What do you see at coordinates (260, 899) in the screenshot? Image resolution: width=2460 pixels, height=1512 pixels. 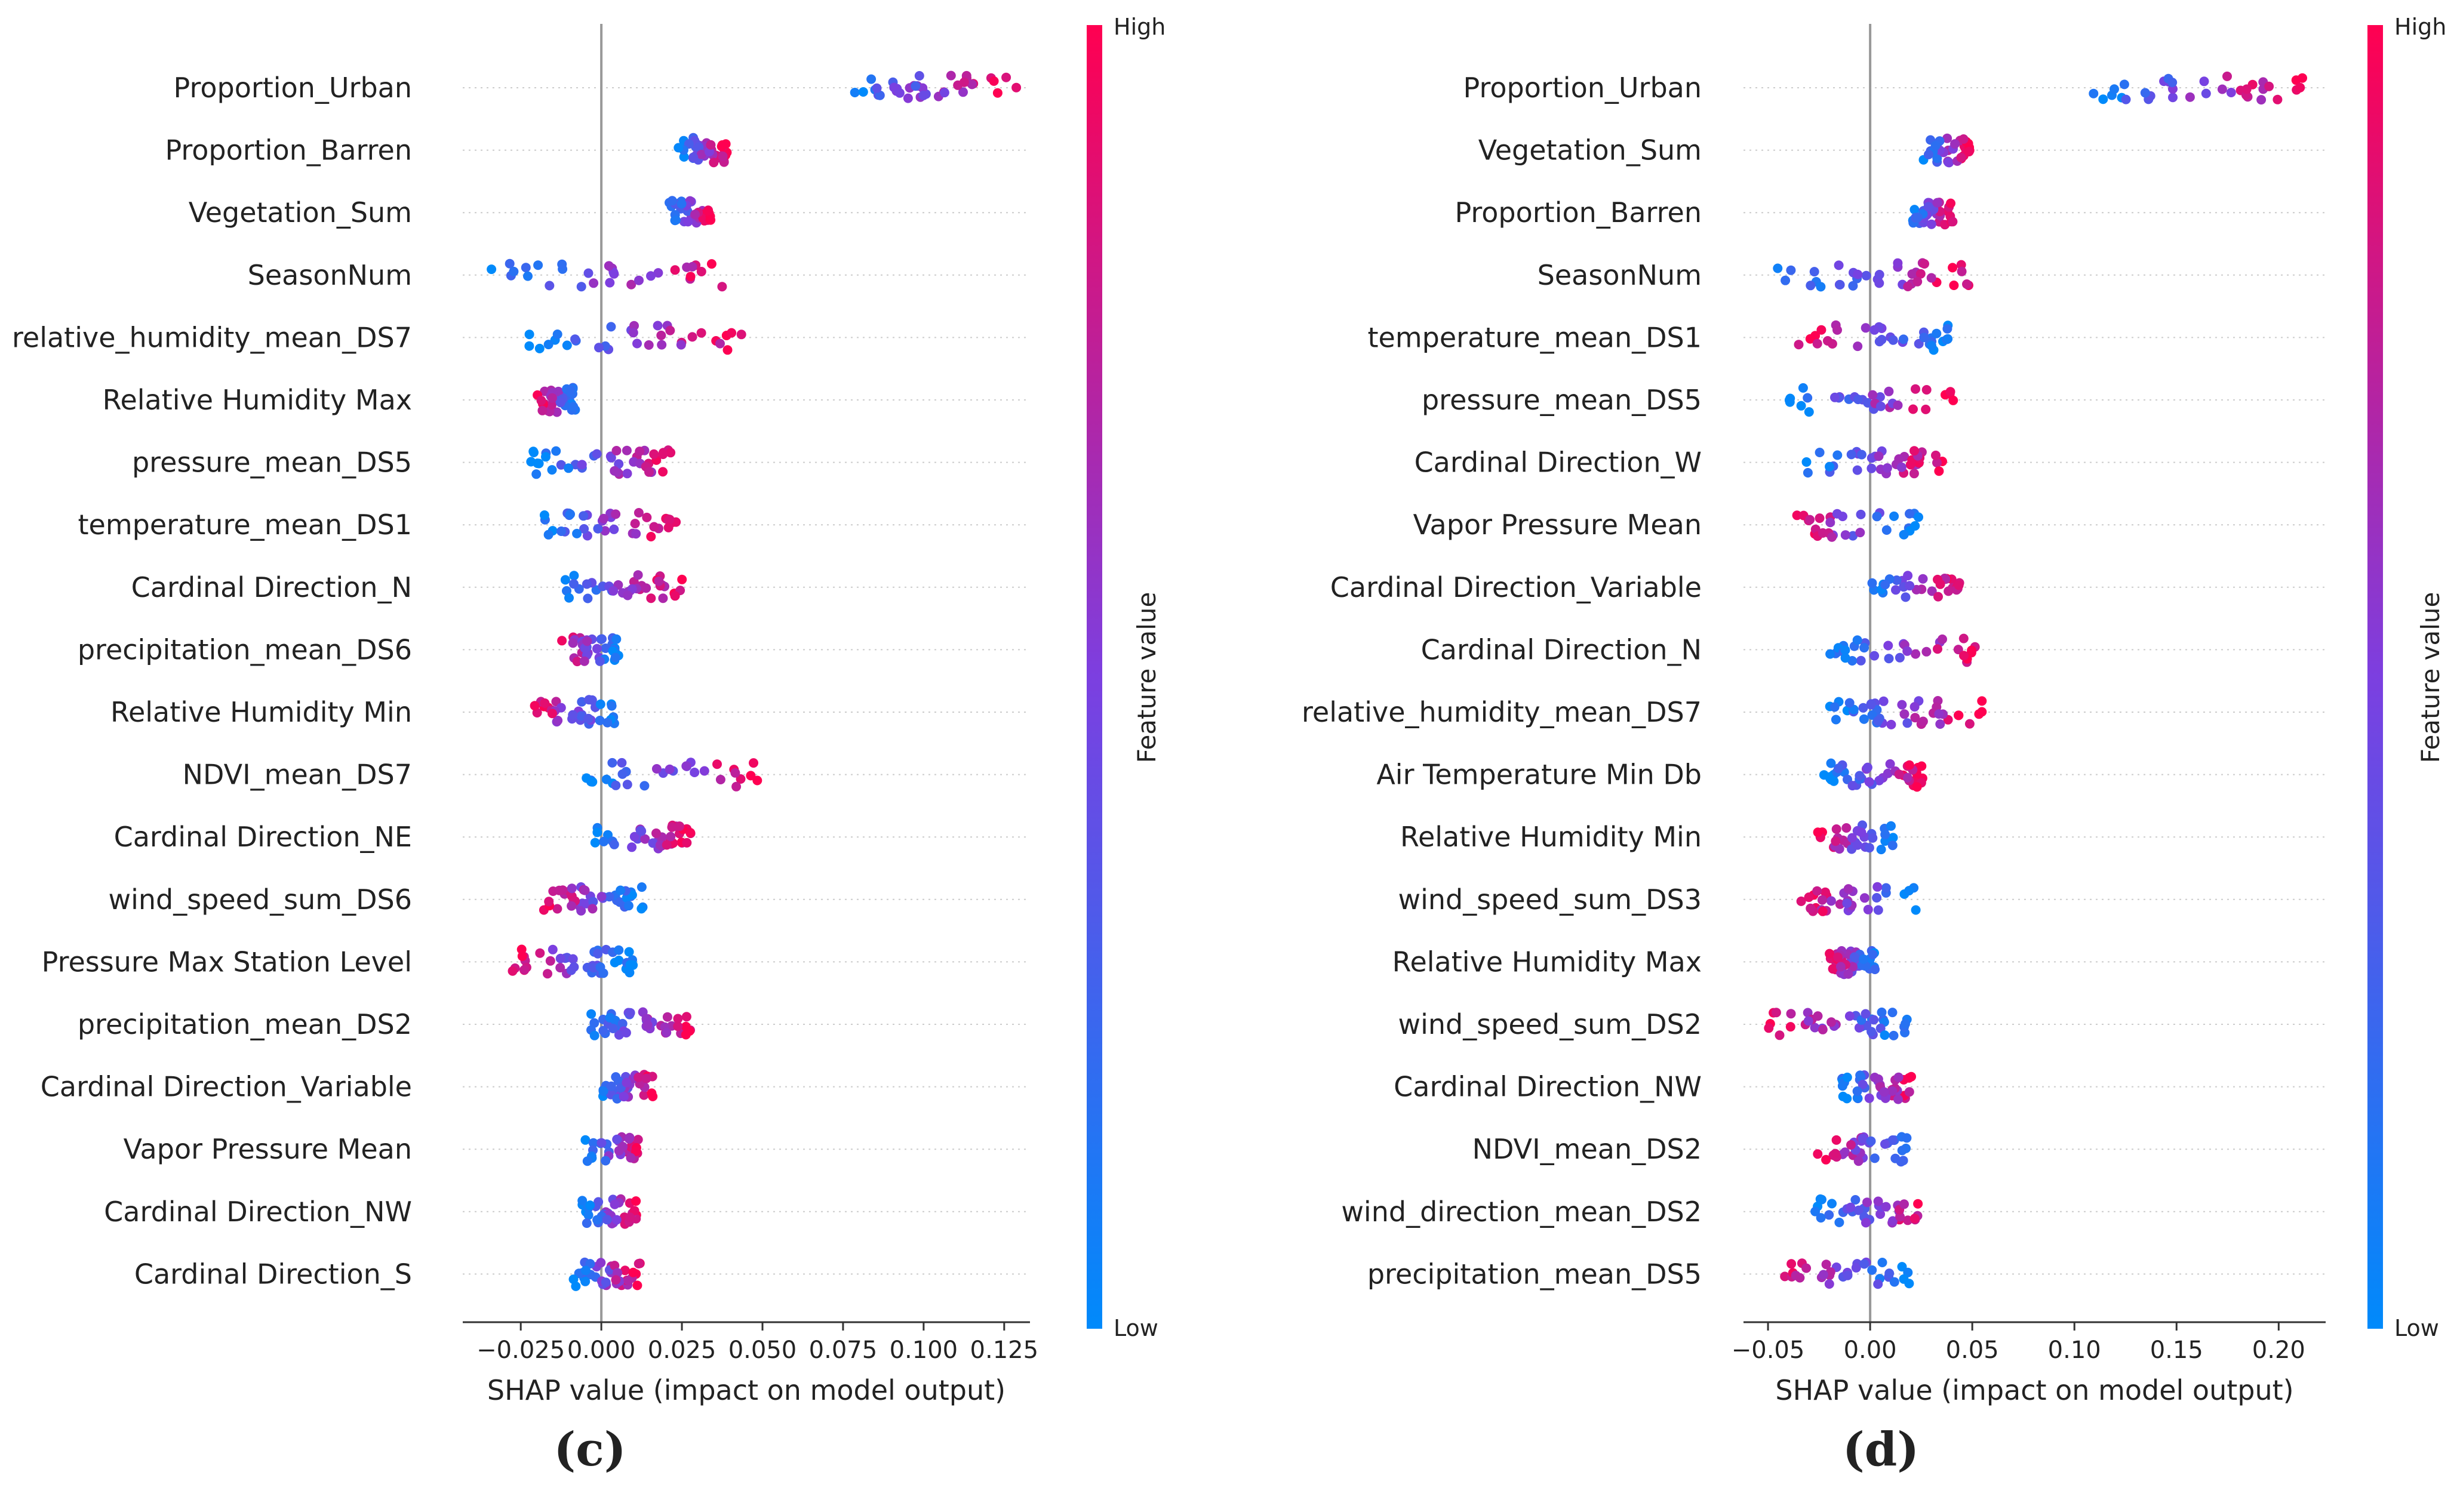 I see `feature-label: wind_speed_sum_DS6` at bounding box center [260, 899].